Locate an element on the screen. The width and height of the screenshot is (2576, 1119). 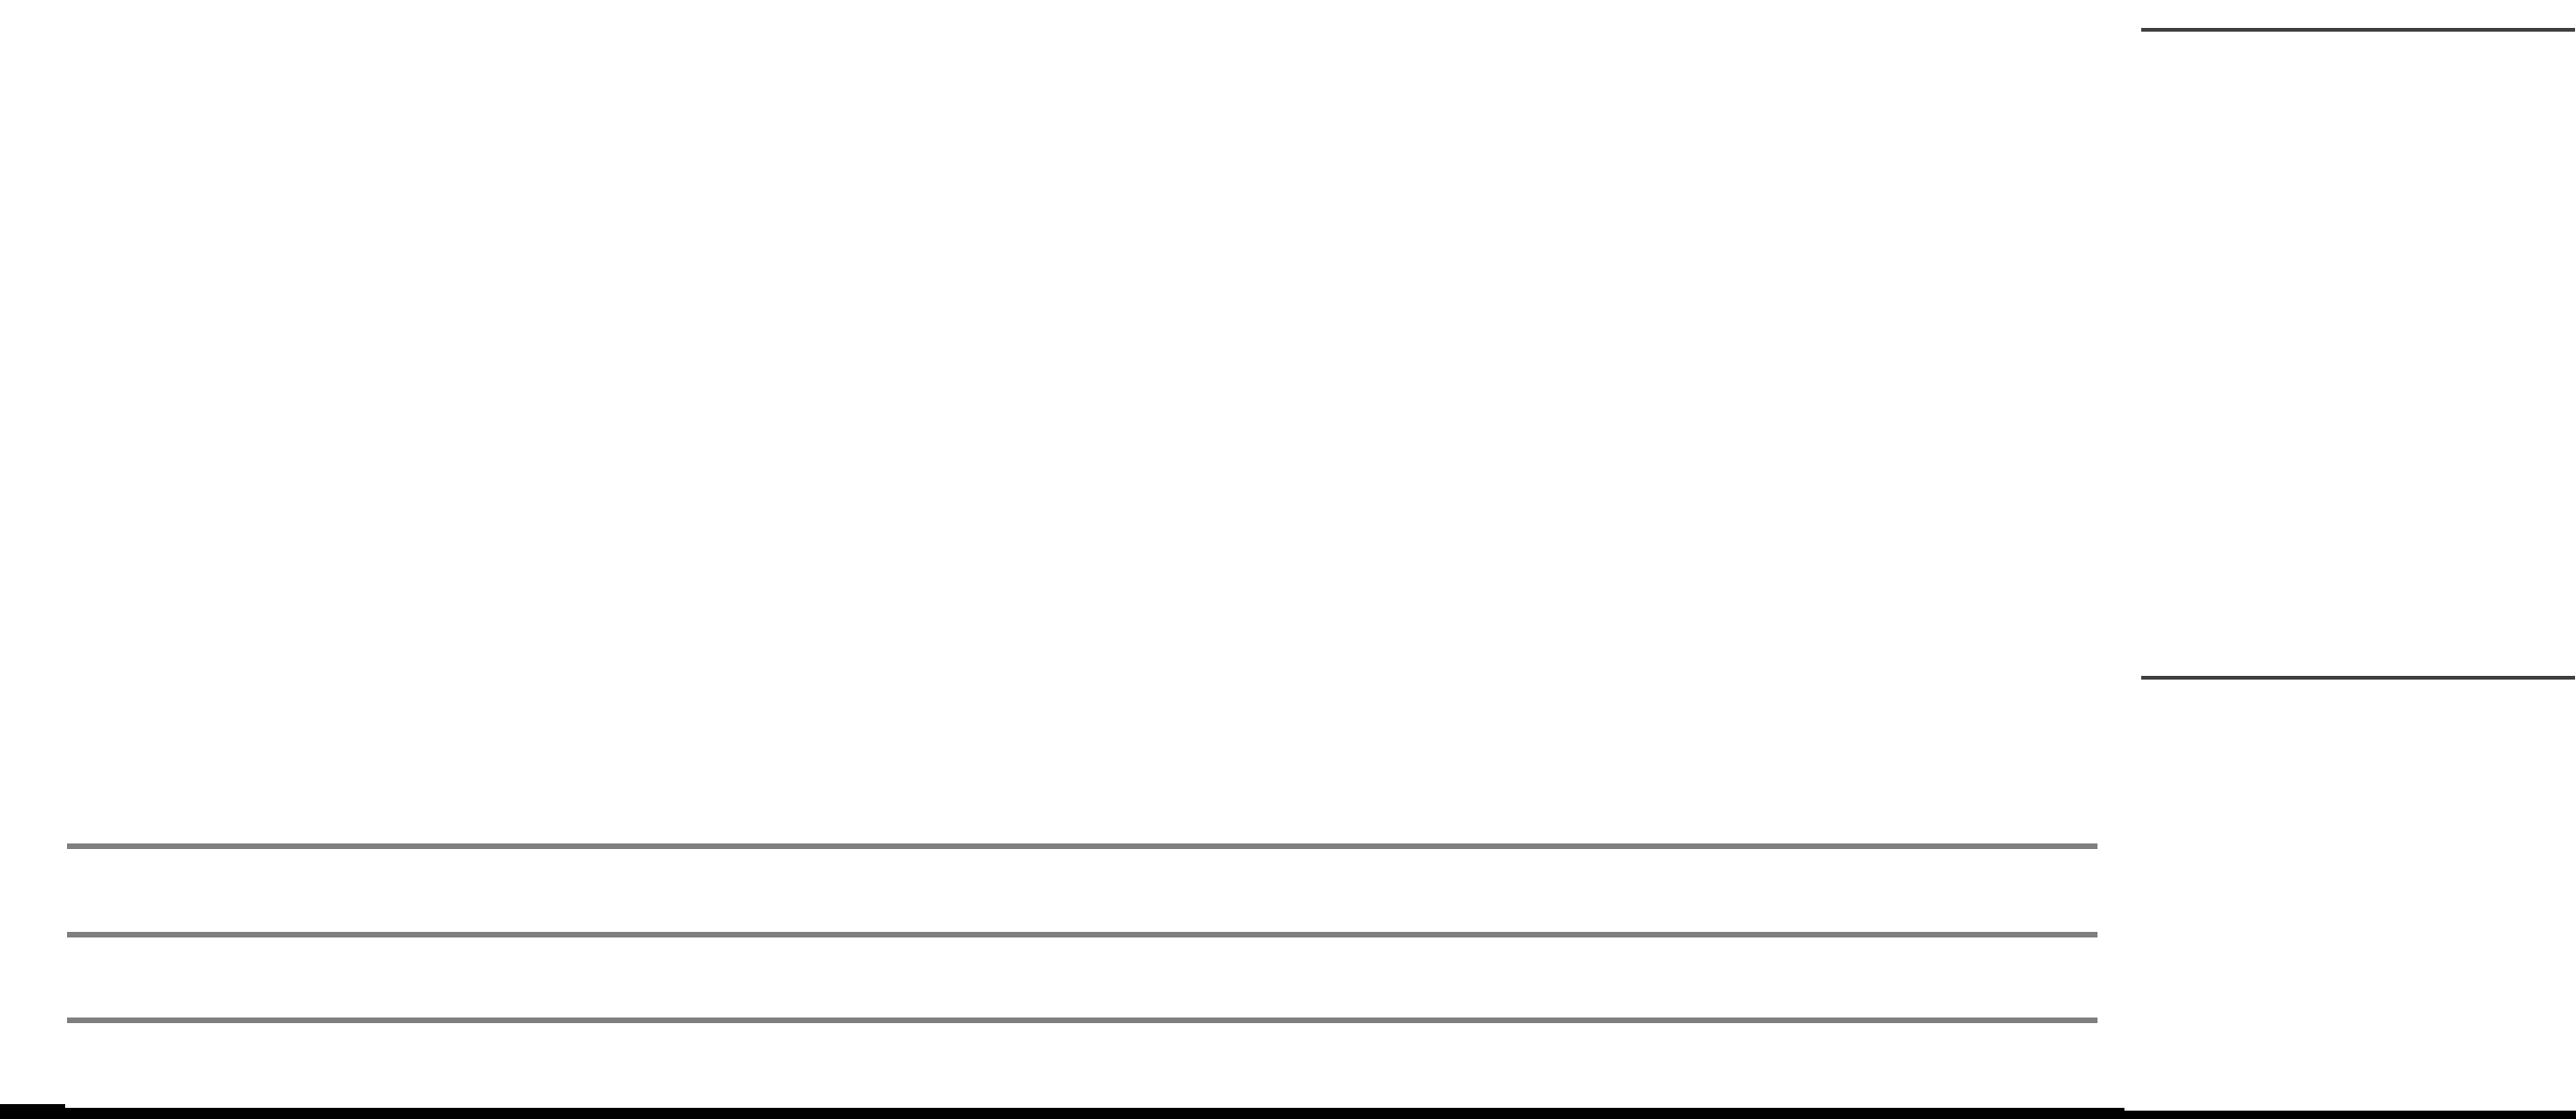
column-header-1-year is located at coordinates (1134, 791).